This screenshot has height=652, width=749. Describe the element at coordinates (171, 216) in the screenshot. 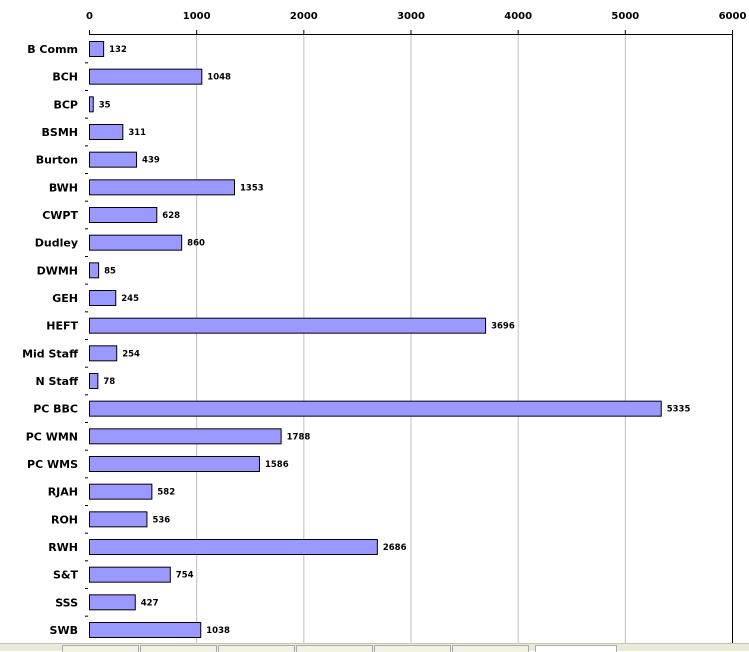

I see `data-label: 628` at that location.